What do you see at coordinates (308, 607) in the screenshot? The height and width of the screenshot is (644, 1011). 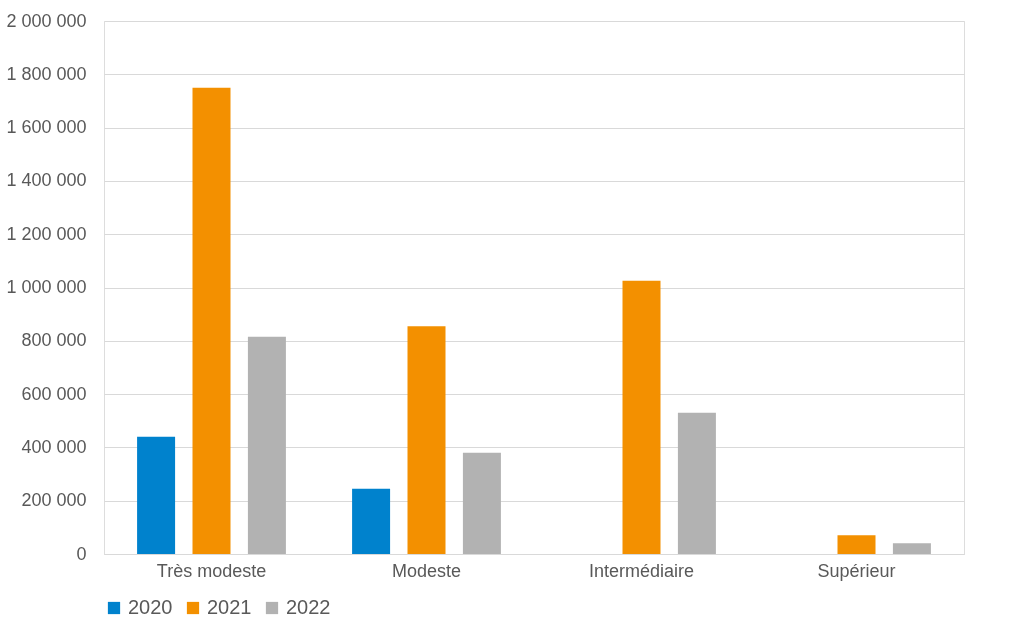 I see `legend-label: 2022` at bounding box center [308, 607].